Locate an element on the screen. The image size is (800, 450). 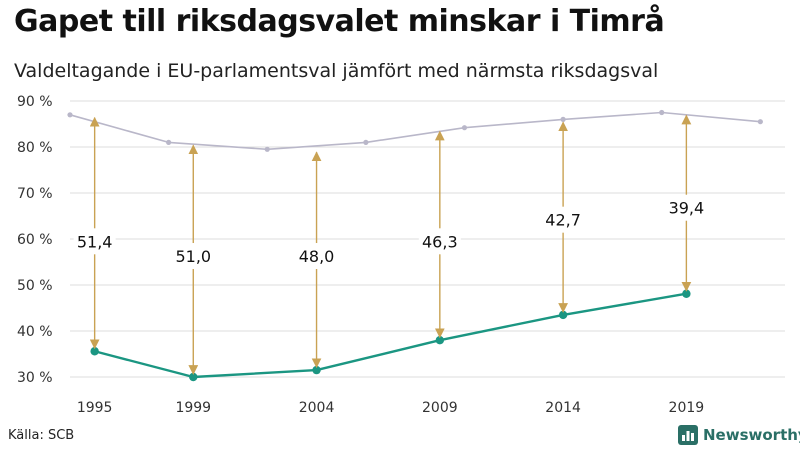
x-tick-label: 2009 is located at coordinates (440, 408).